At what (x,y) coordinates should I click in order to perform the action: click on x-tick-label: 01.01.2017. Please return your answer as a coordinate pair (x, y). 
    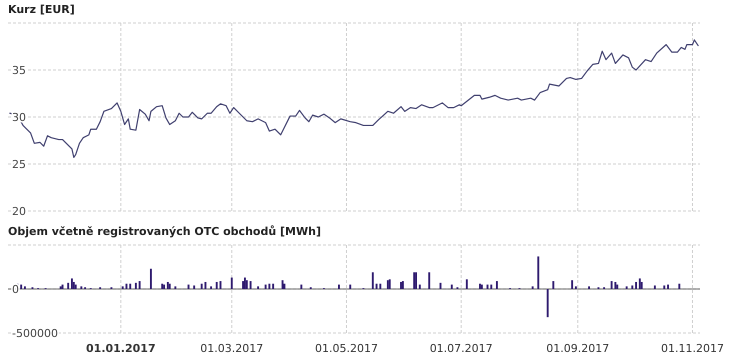
    Looking at the image, I should click on (121, 348).